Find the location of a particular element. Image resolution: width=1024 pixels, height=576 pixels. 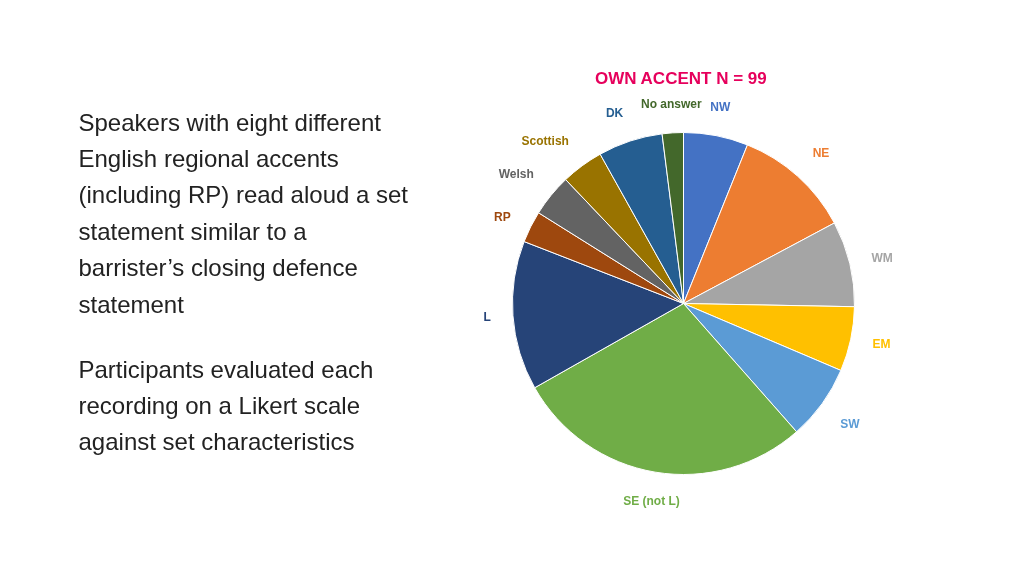

chart-title: OWN ACCENT N = 99 is located at coordinates (680, 78).